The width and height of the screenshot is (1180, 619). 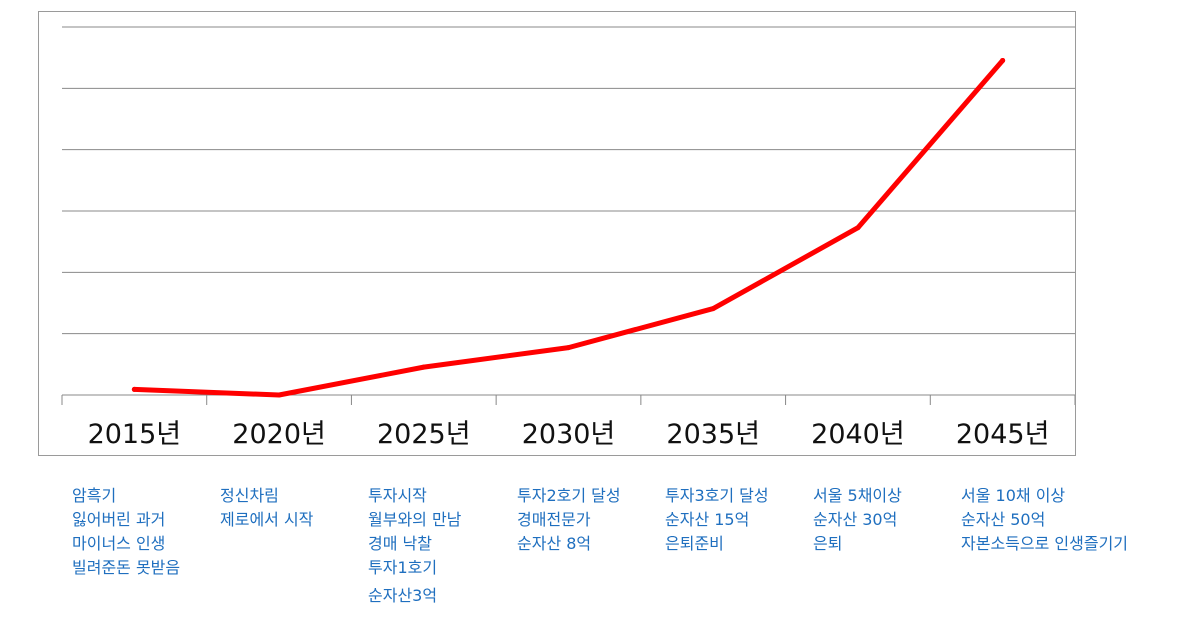 I want to click on milestone-line: 자본소득으로 인생즐기기, so click(x=1045, y=543).